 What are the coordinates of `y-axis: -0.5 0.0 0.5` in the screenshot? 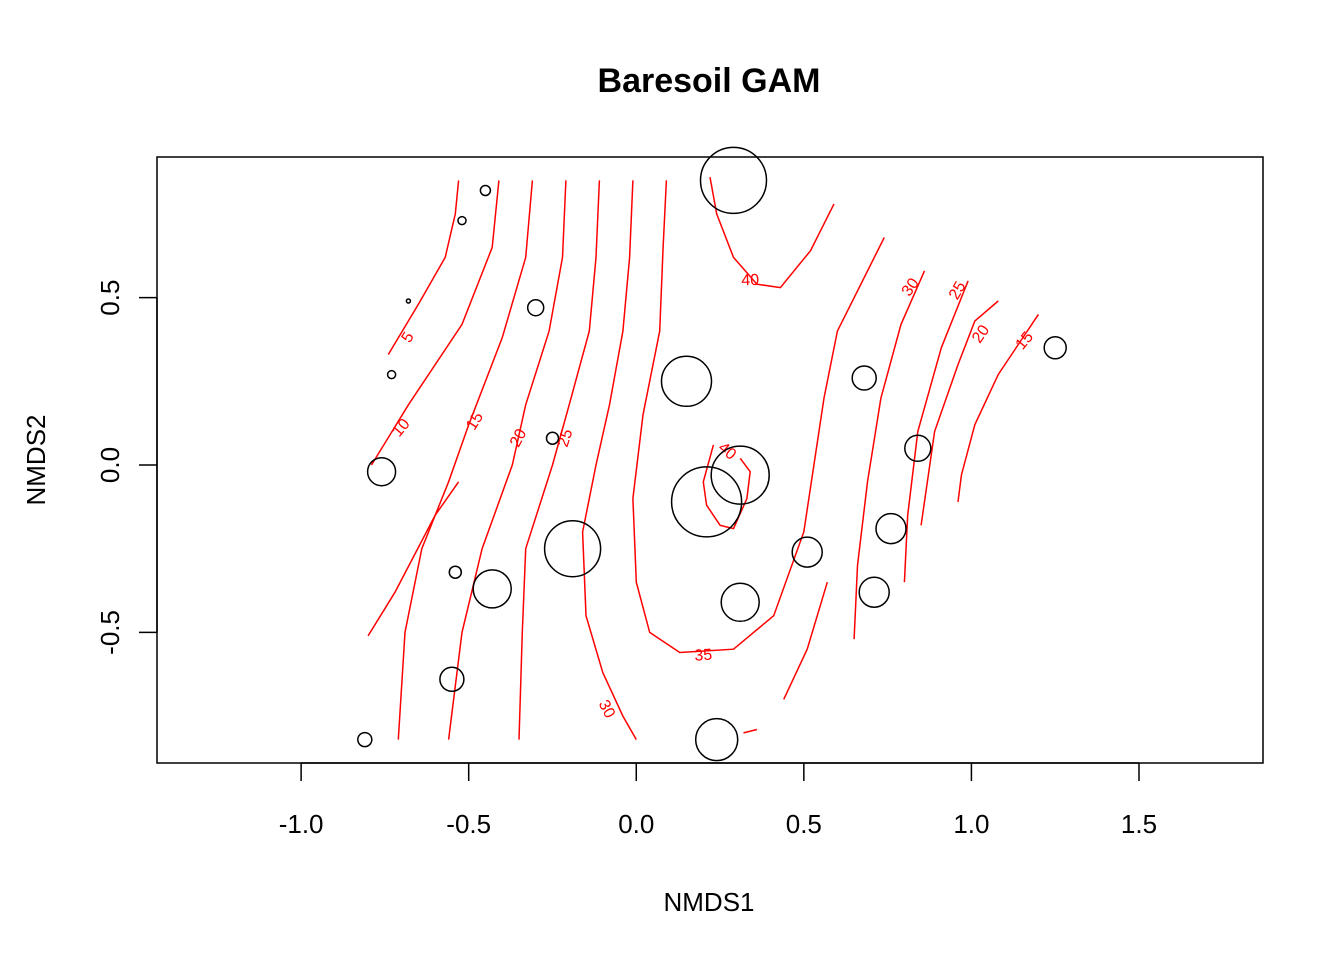 It's located at (126, 467).